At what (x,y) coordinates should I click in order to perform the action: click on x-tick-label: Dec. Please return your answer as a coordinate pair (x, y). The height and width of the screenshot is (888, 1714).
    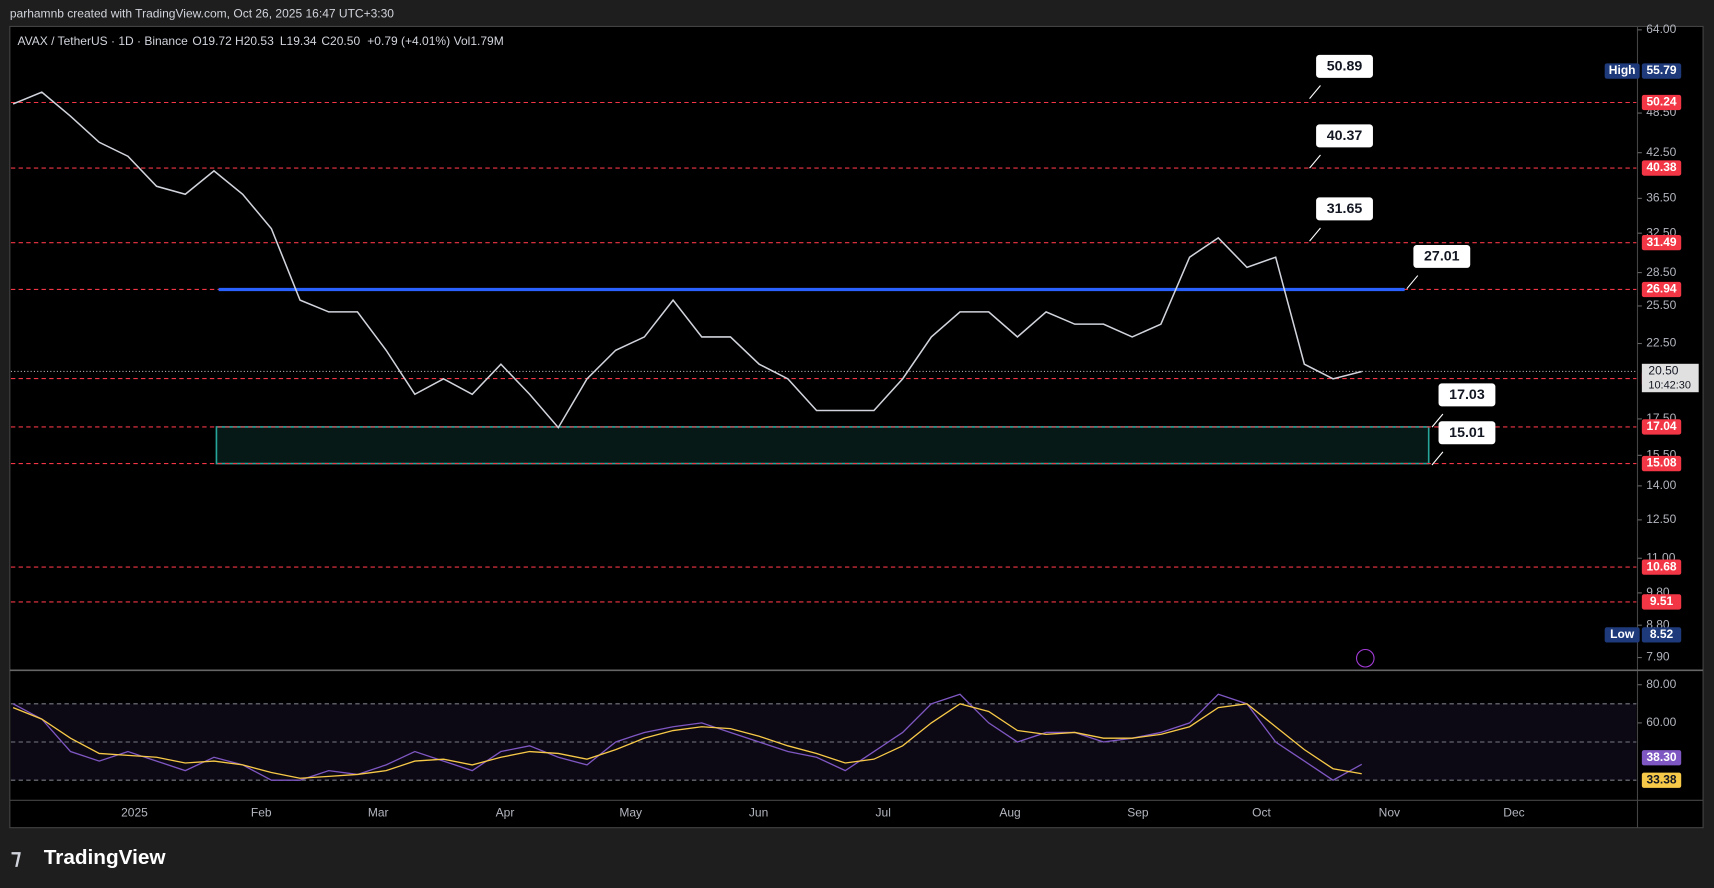
    Looking at the image, I should click on (1513, 813).